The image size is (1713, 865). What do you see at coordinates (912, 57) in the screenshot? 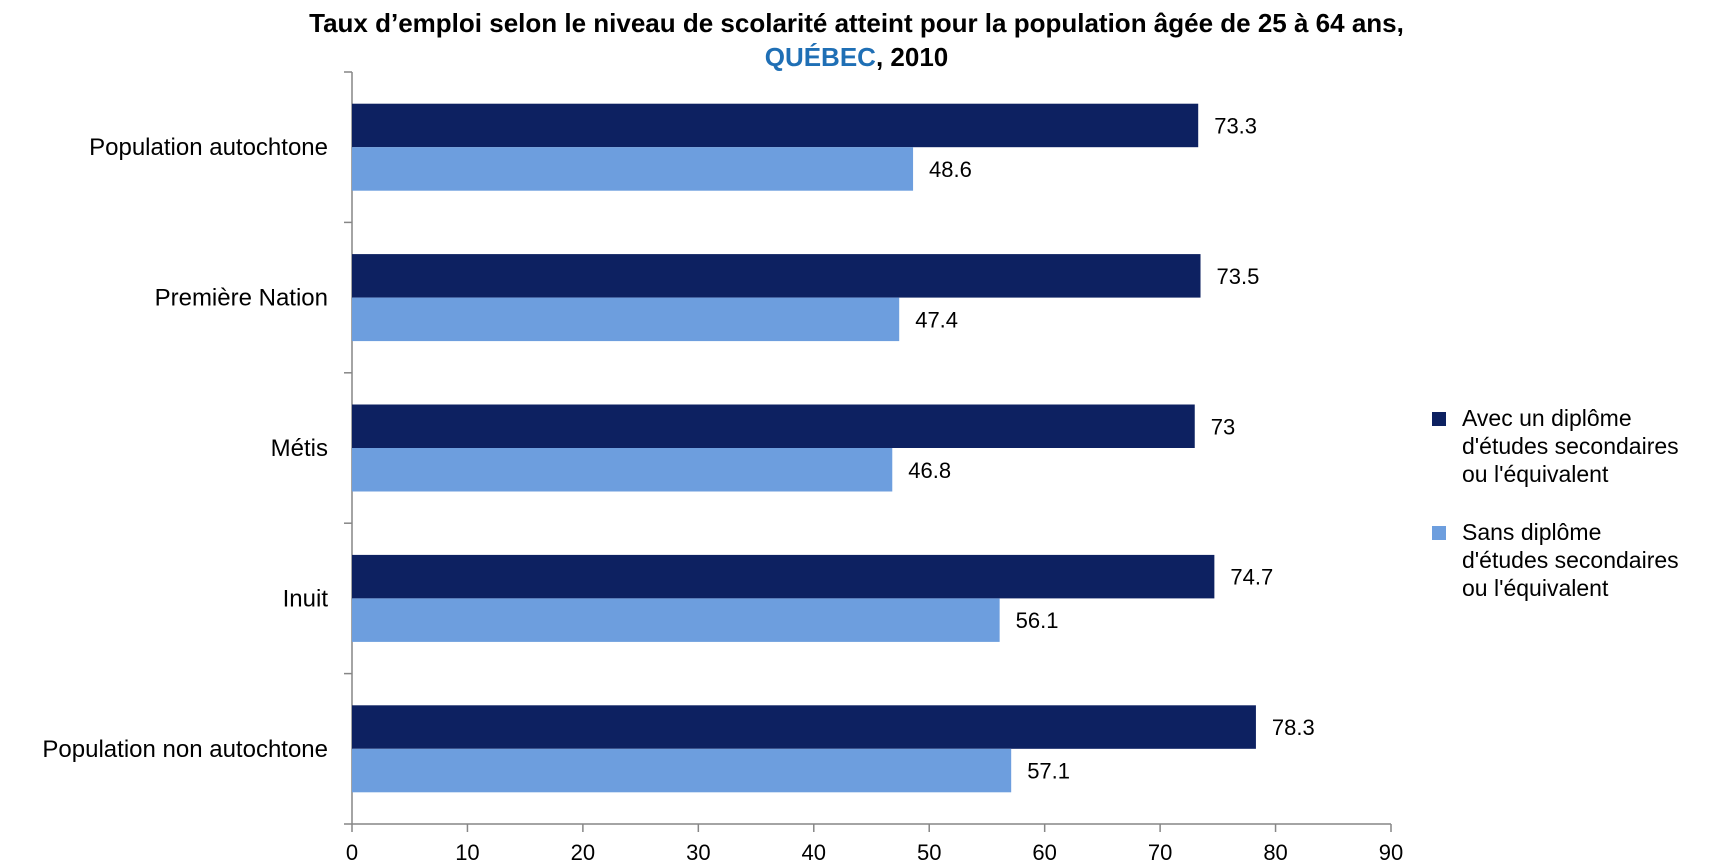
I see `chart-title-suffix: , 2010` at bounding box center [912, 57].